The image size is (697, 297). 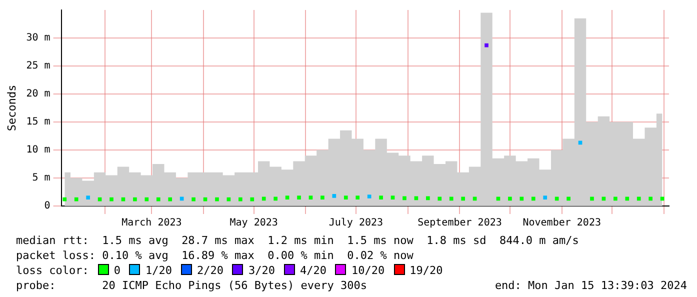 I want to click on legend-label: 19/20, so click(x=426, y=270).